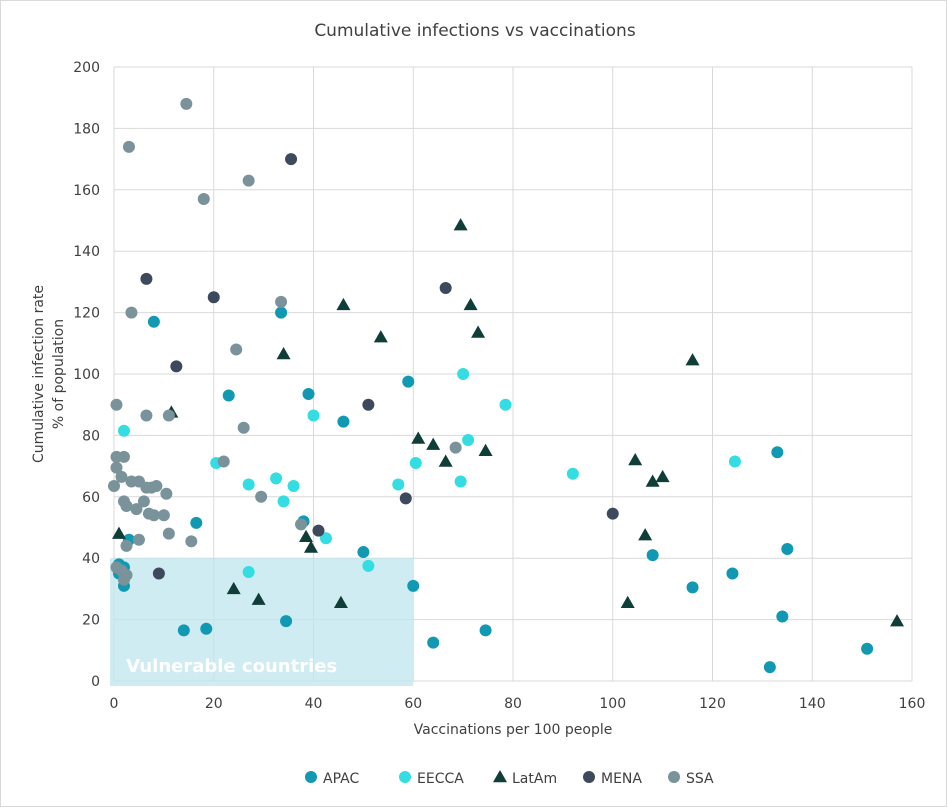  I want to click on legend-label-apac: APAC, so click(341, 779).